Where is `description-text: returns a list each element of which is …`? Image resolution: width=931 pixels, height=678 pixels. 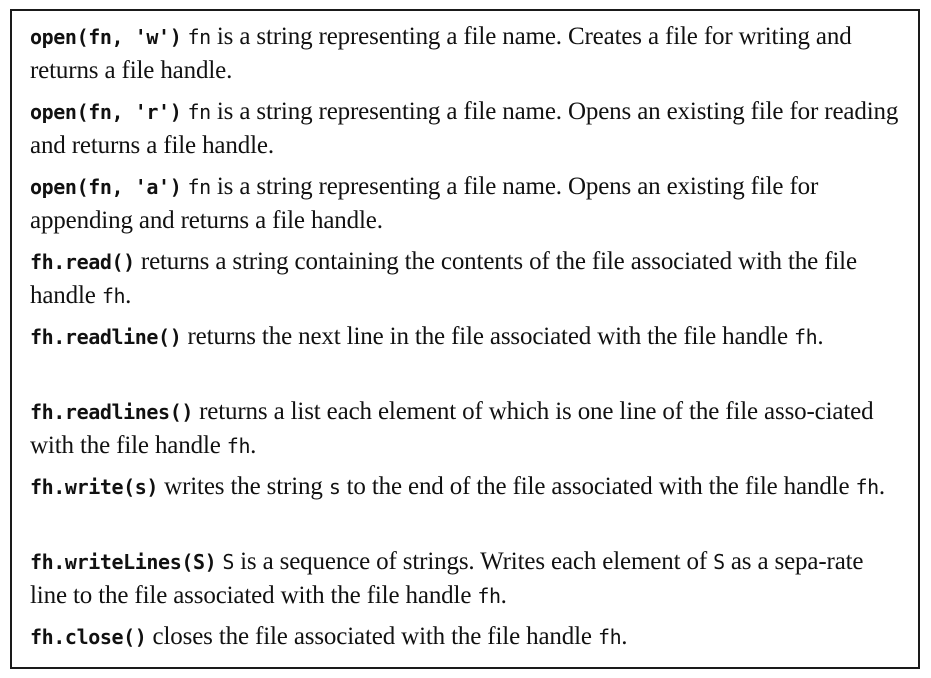
description-text: returns a list each element of which is … is located at coordinates (452, 428).